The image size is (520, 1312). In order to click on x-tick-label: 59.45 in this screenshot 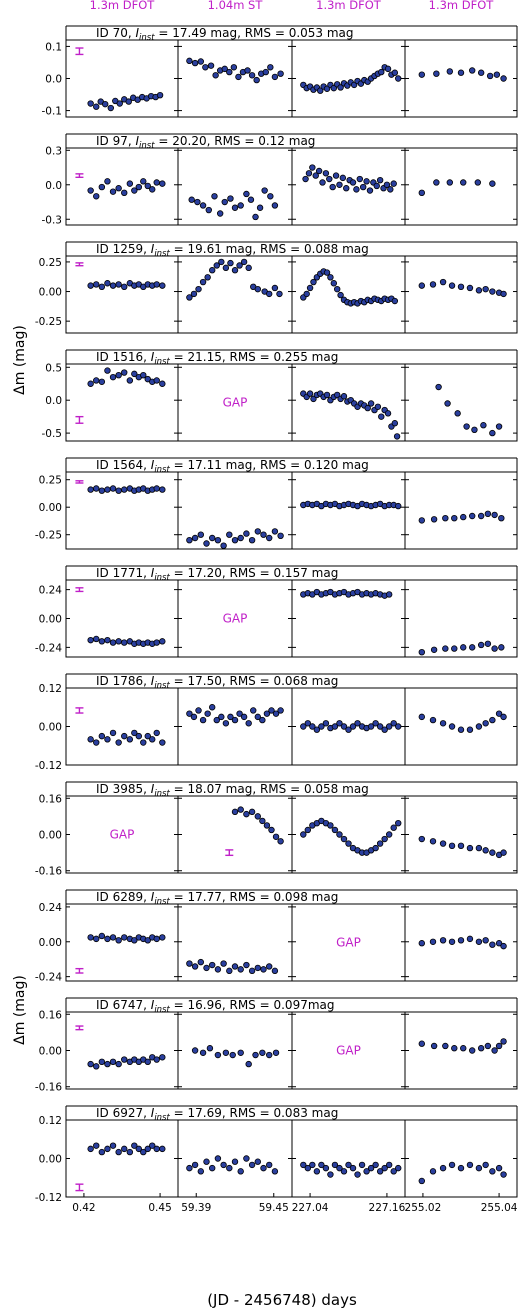, I will do `click(274, 1208)`.